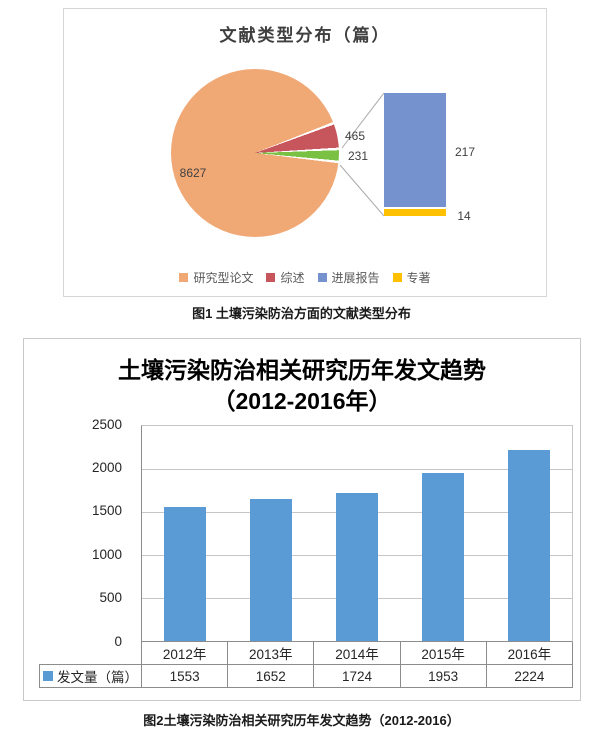  Describe the element at coordinates (529, 653) in the screenshot. I see `year-cell: 2016年` at that location.